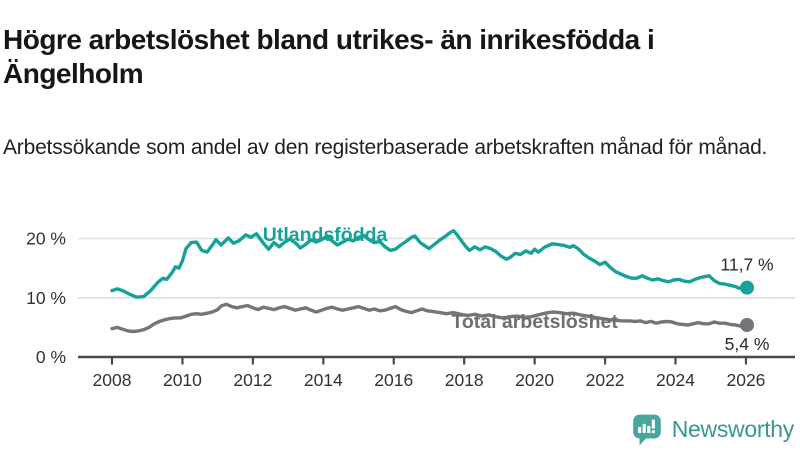 The height and width of the screenshot is (450, 800). Describe the element at coordinates (534, 380) in the screenshot. I see `x-tick-label: 2020` at that location.